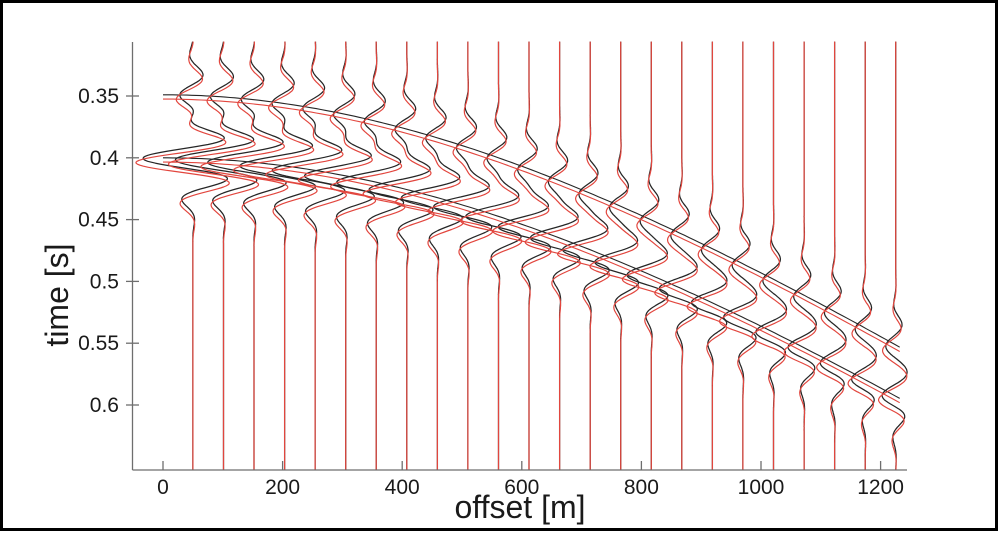  I want to click on y-axis-title: time [s], so click(57, 294).